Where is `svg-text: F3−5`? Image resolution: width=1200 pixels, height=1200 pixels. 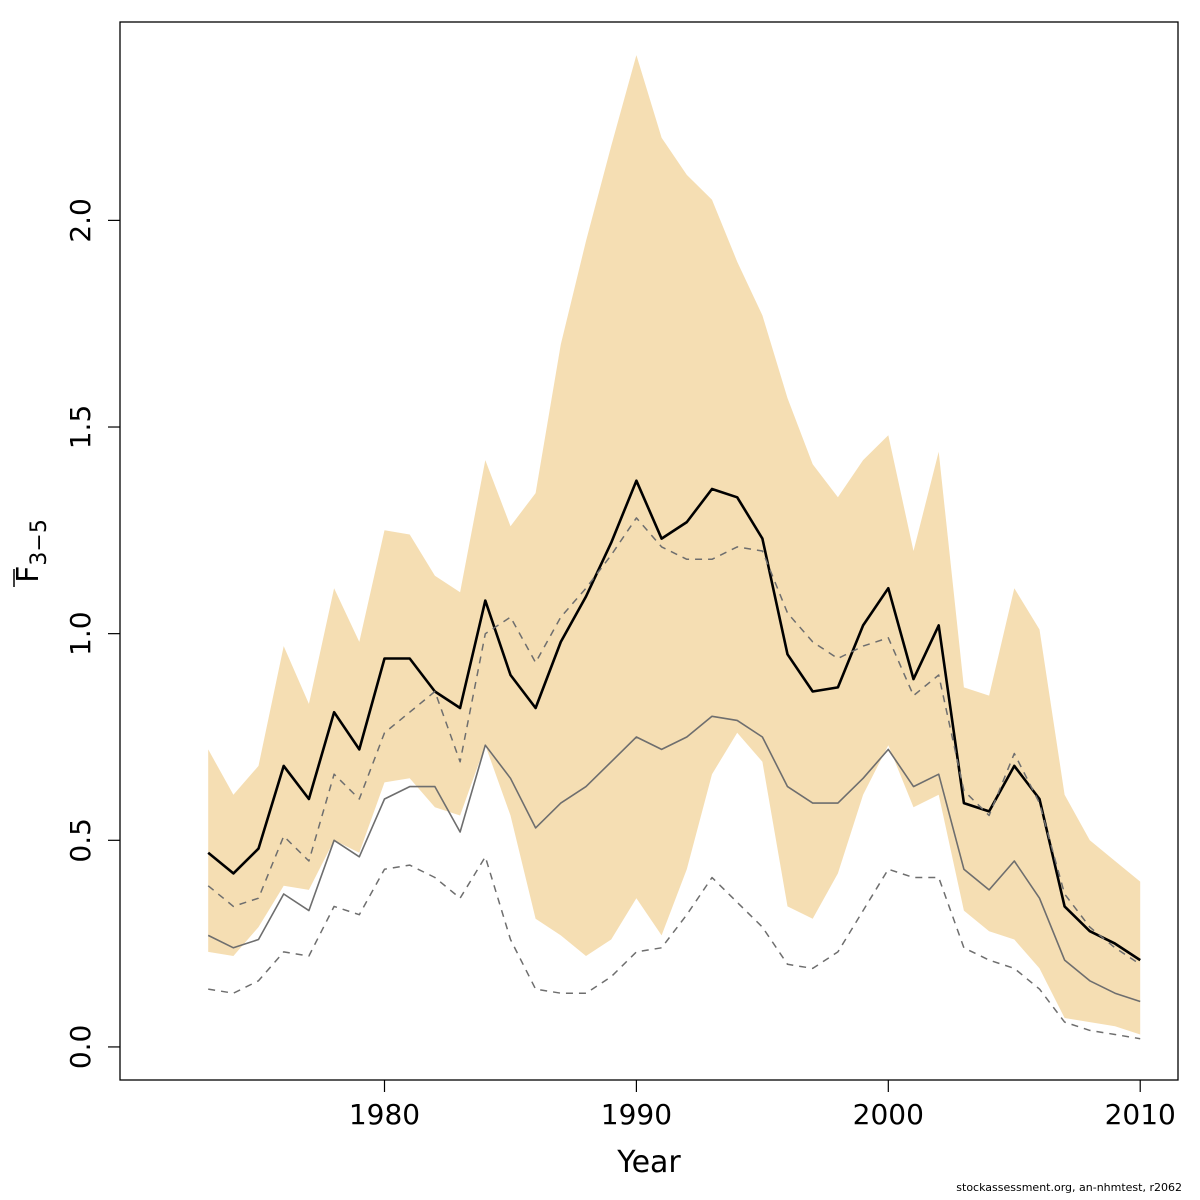 svg-text: F3−5 is located at coordinates (31, 551).